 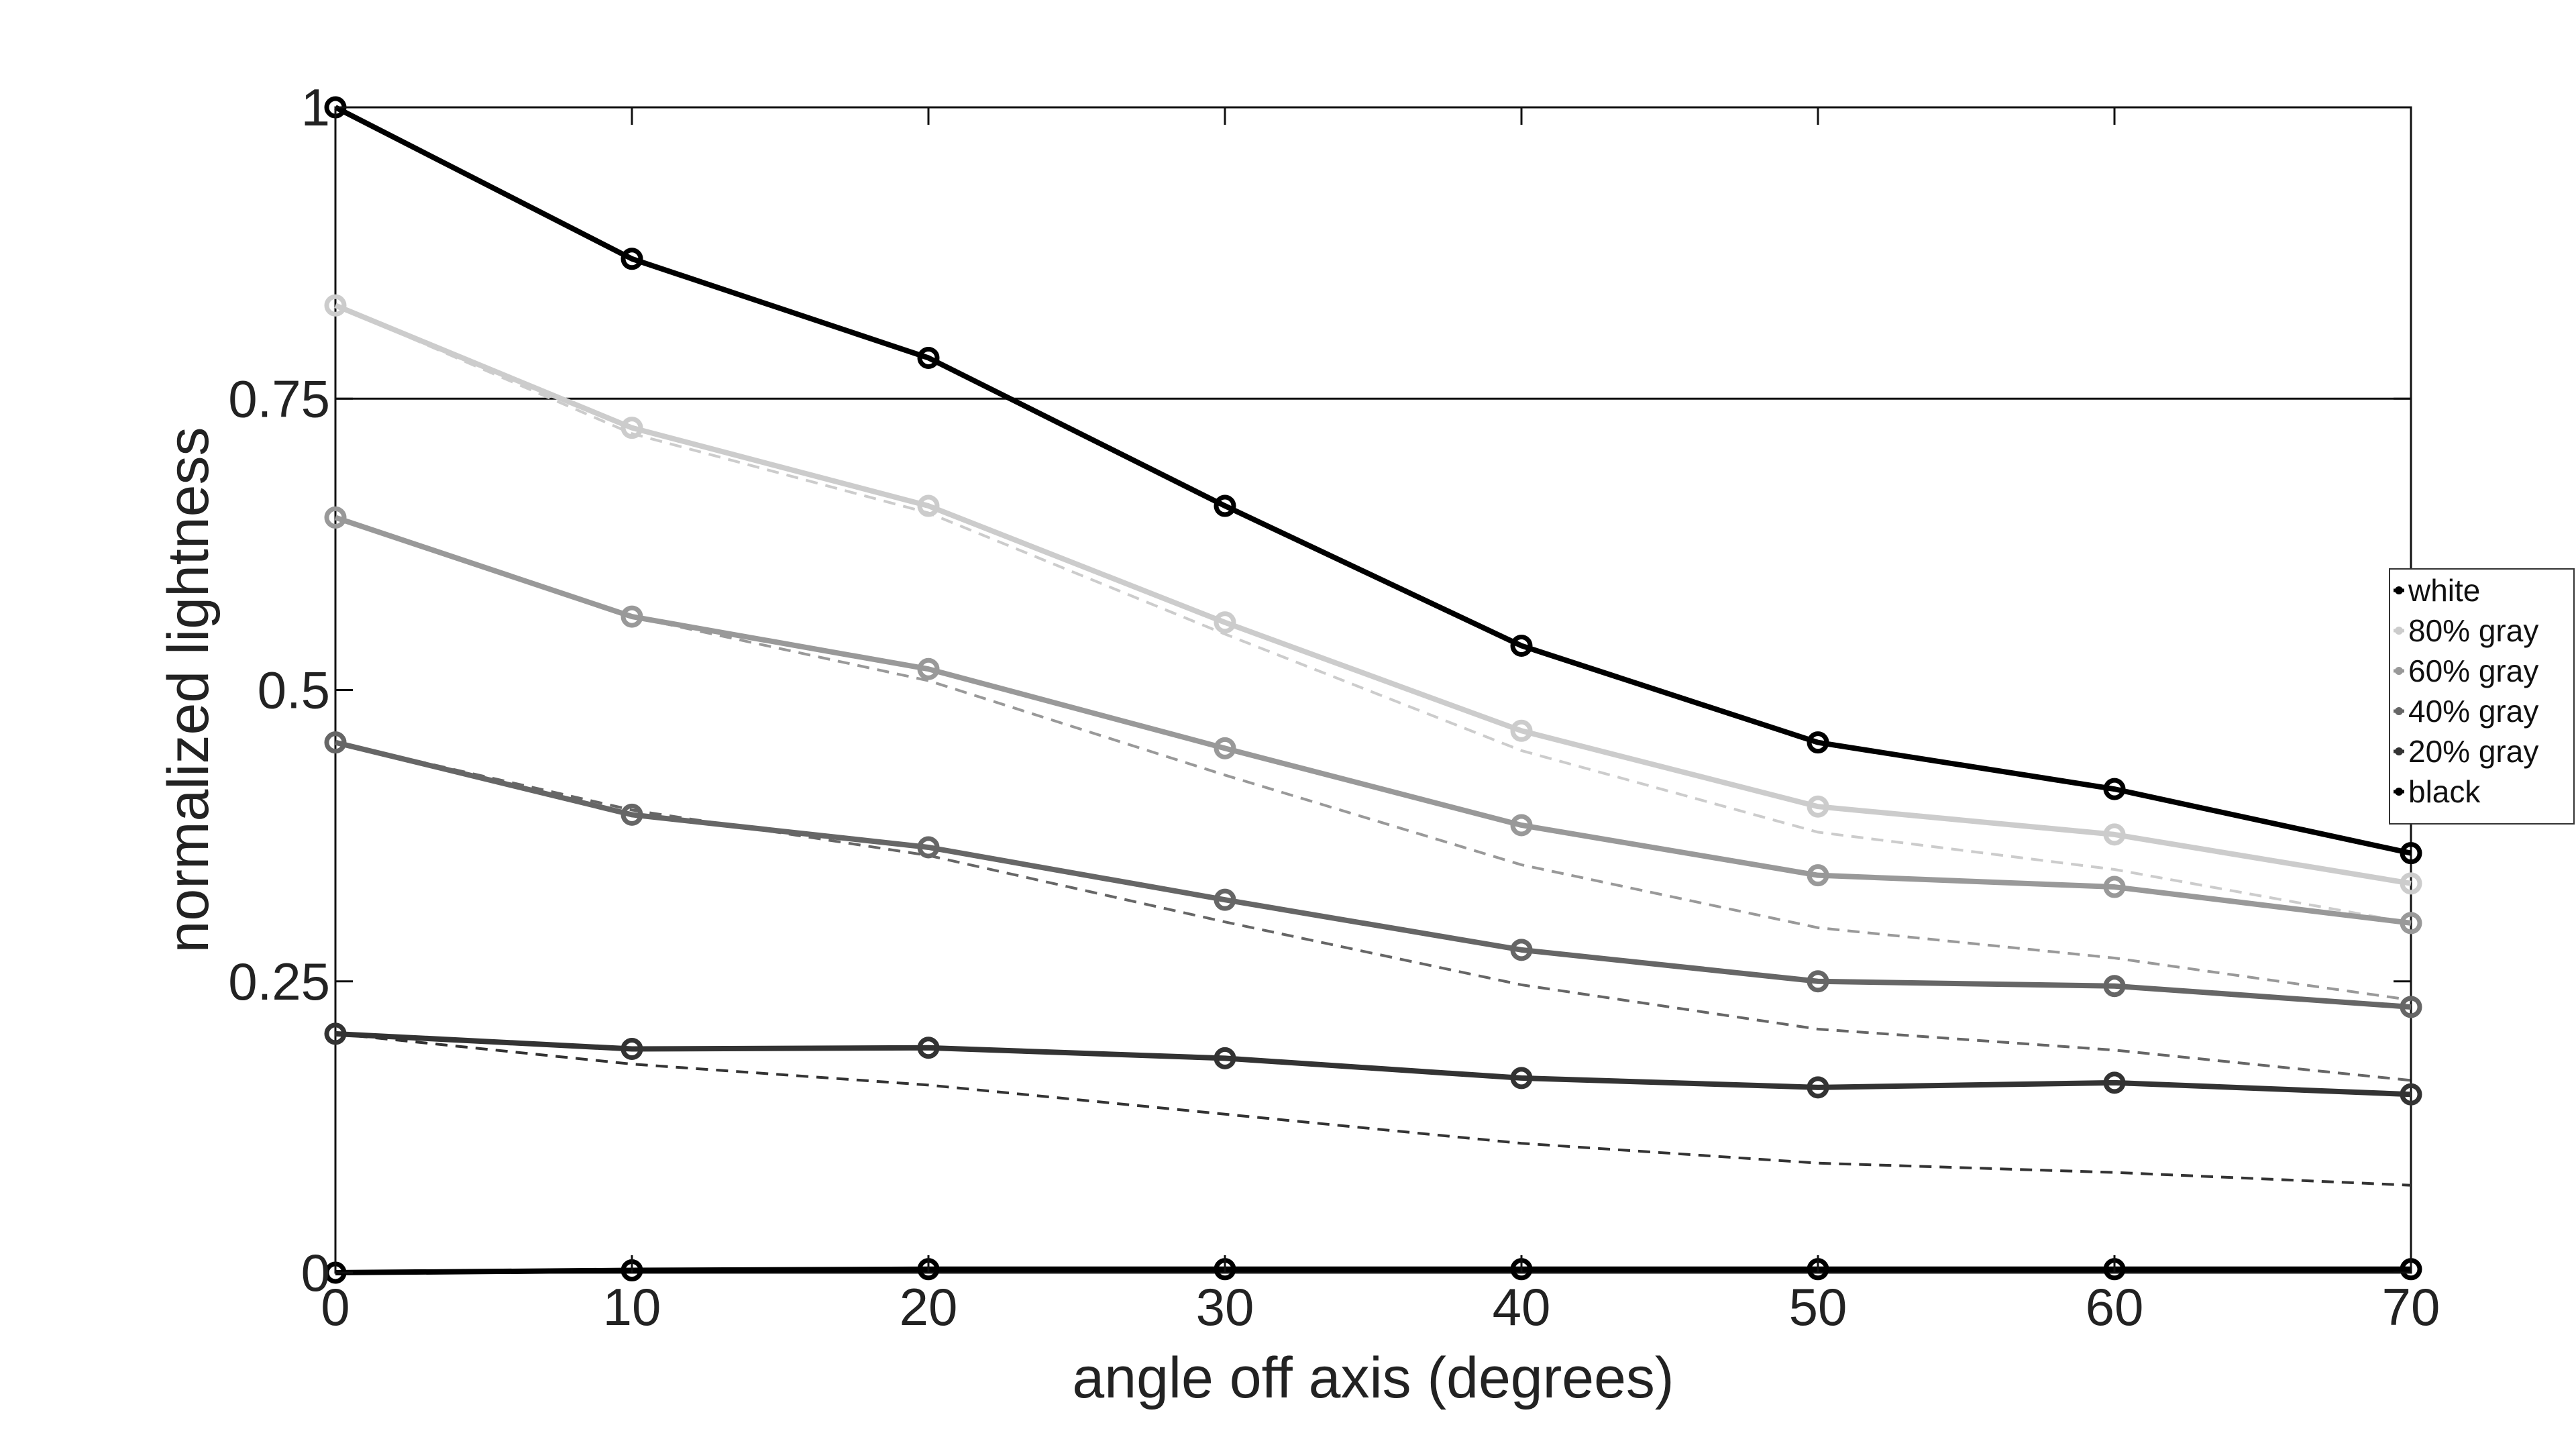 What do you see at coordinates (1818, 1306) in the screenshot?
I see `x-tick-label: 50` at bounding box center [1818, 1306].